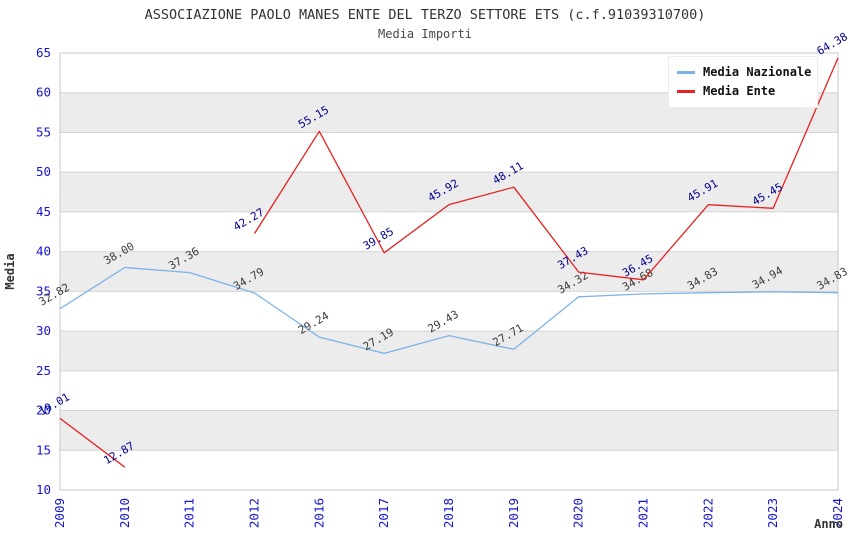  Describe the element at coordinates (757, 72) in the screenshot. I see `legend-label-media-nazionale: Media Nazionale` at that location.